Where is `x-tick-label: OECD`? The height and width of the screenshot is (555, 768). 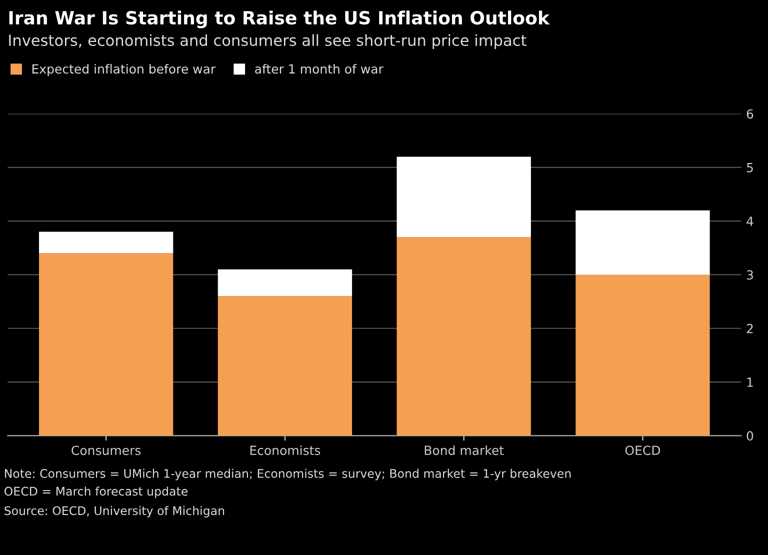
x-tick-label: OECD is located at coordinates (642, 451).